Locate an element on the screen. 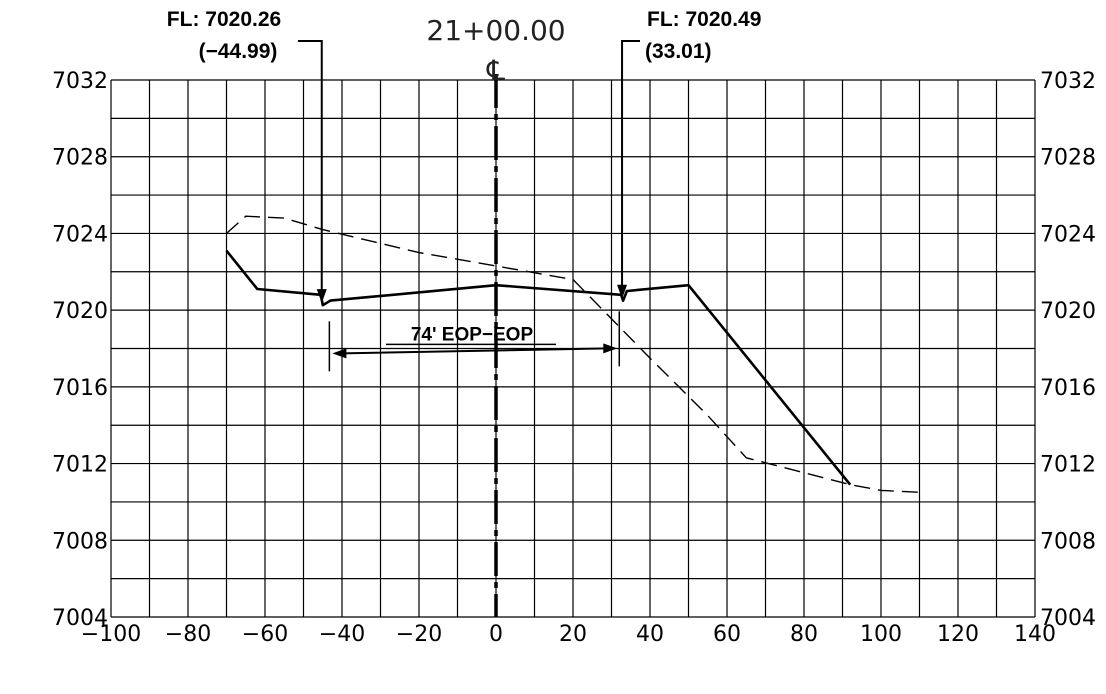 The width and height of the screenshot is (1106, 694). y-tick-label-left: 7004 is located at coordinates (80, 618).